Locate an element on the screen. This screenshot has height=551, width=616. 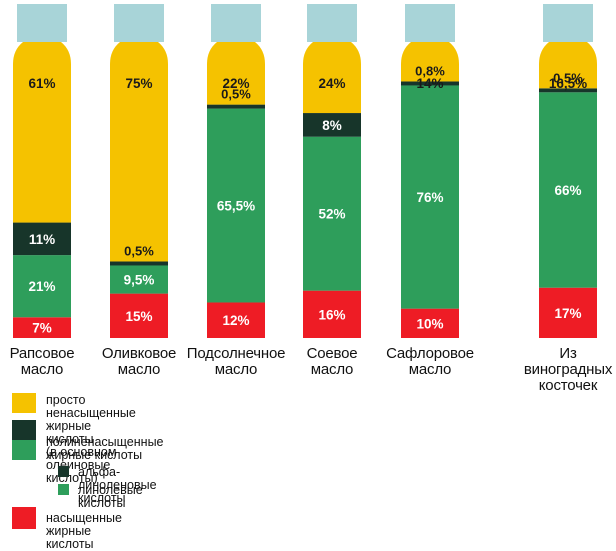
category-label: Оливковое масло is located at coordinates (139, 362).